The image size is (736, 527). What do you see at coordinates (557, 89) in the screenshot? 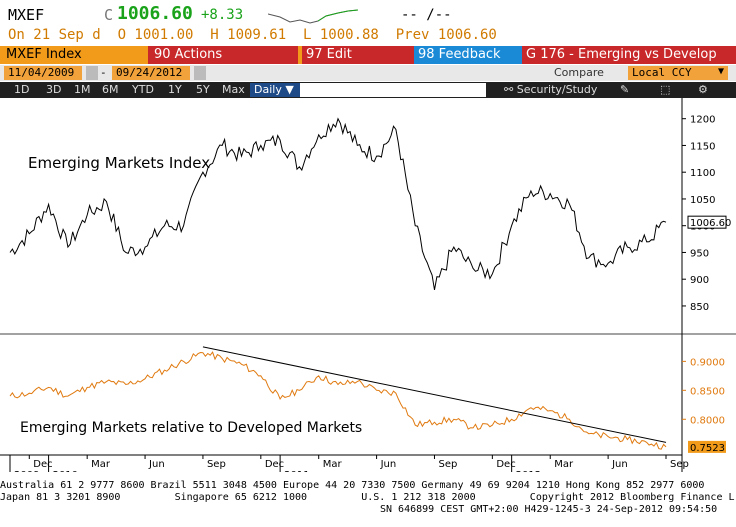
I see `security-study-label: Security/Study` at bounding box center [557, 89].